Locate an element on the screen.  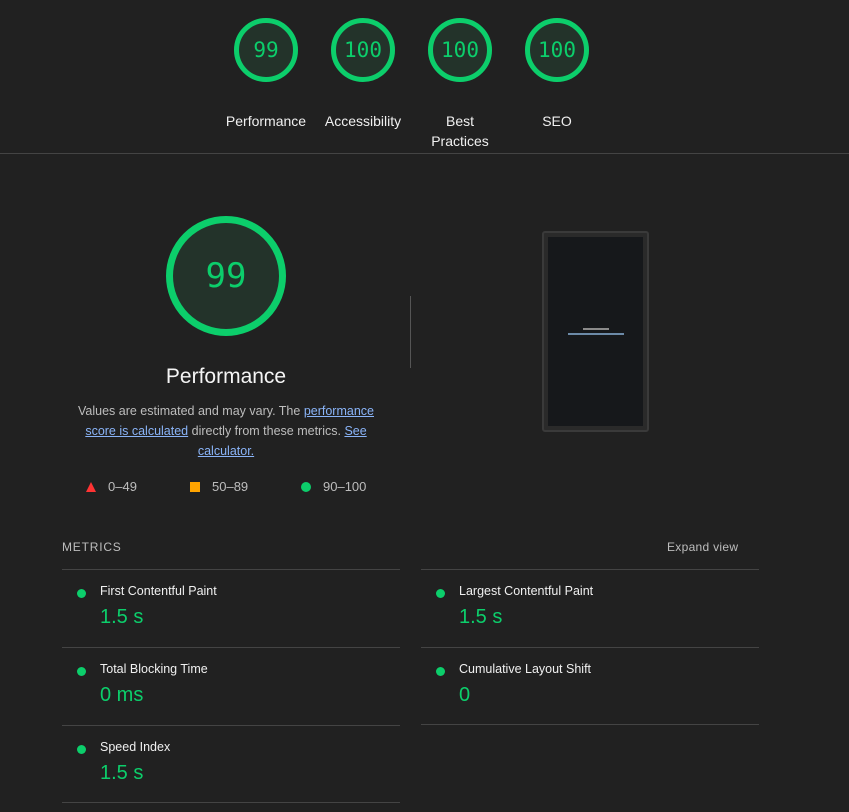
metric-name: Speed Index is located at coordinates (135, 747).